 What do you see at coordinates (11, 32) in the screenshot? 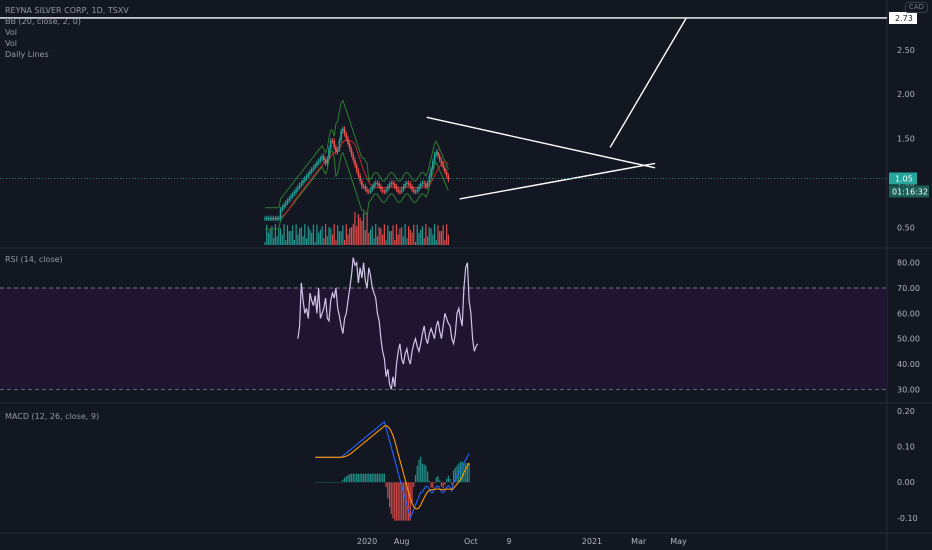
I see `legend-vol-1: Vol` at bounding box center [11, 32].